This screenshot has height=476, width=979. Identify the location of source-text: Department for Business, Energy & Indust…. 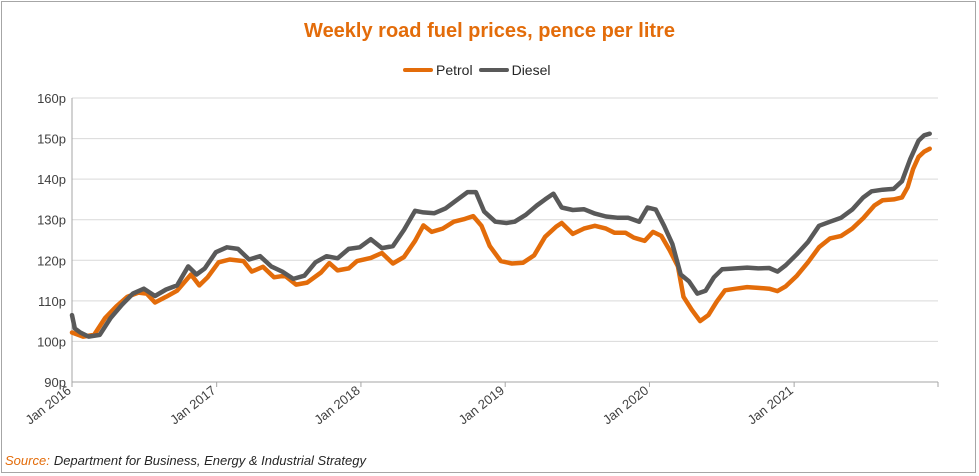
(209, 460).